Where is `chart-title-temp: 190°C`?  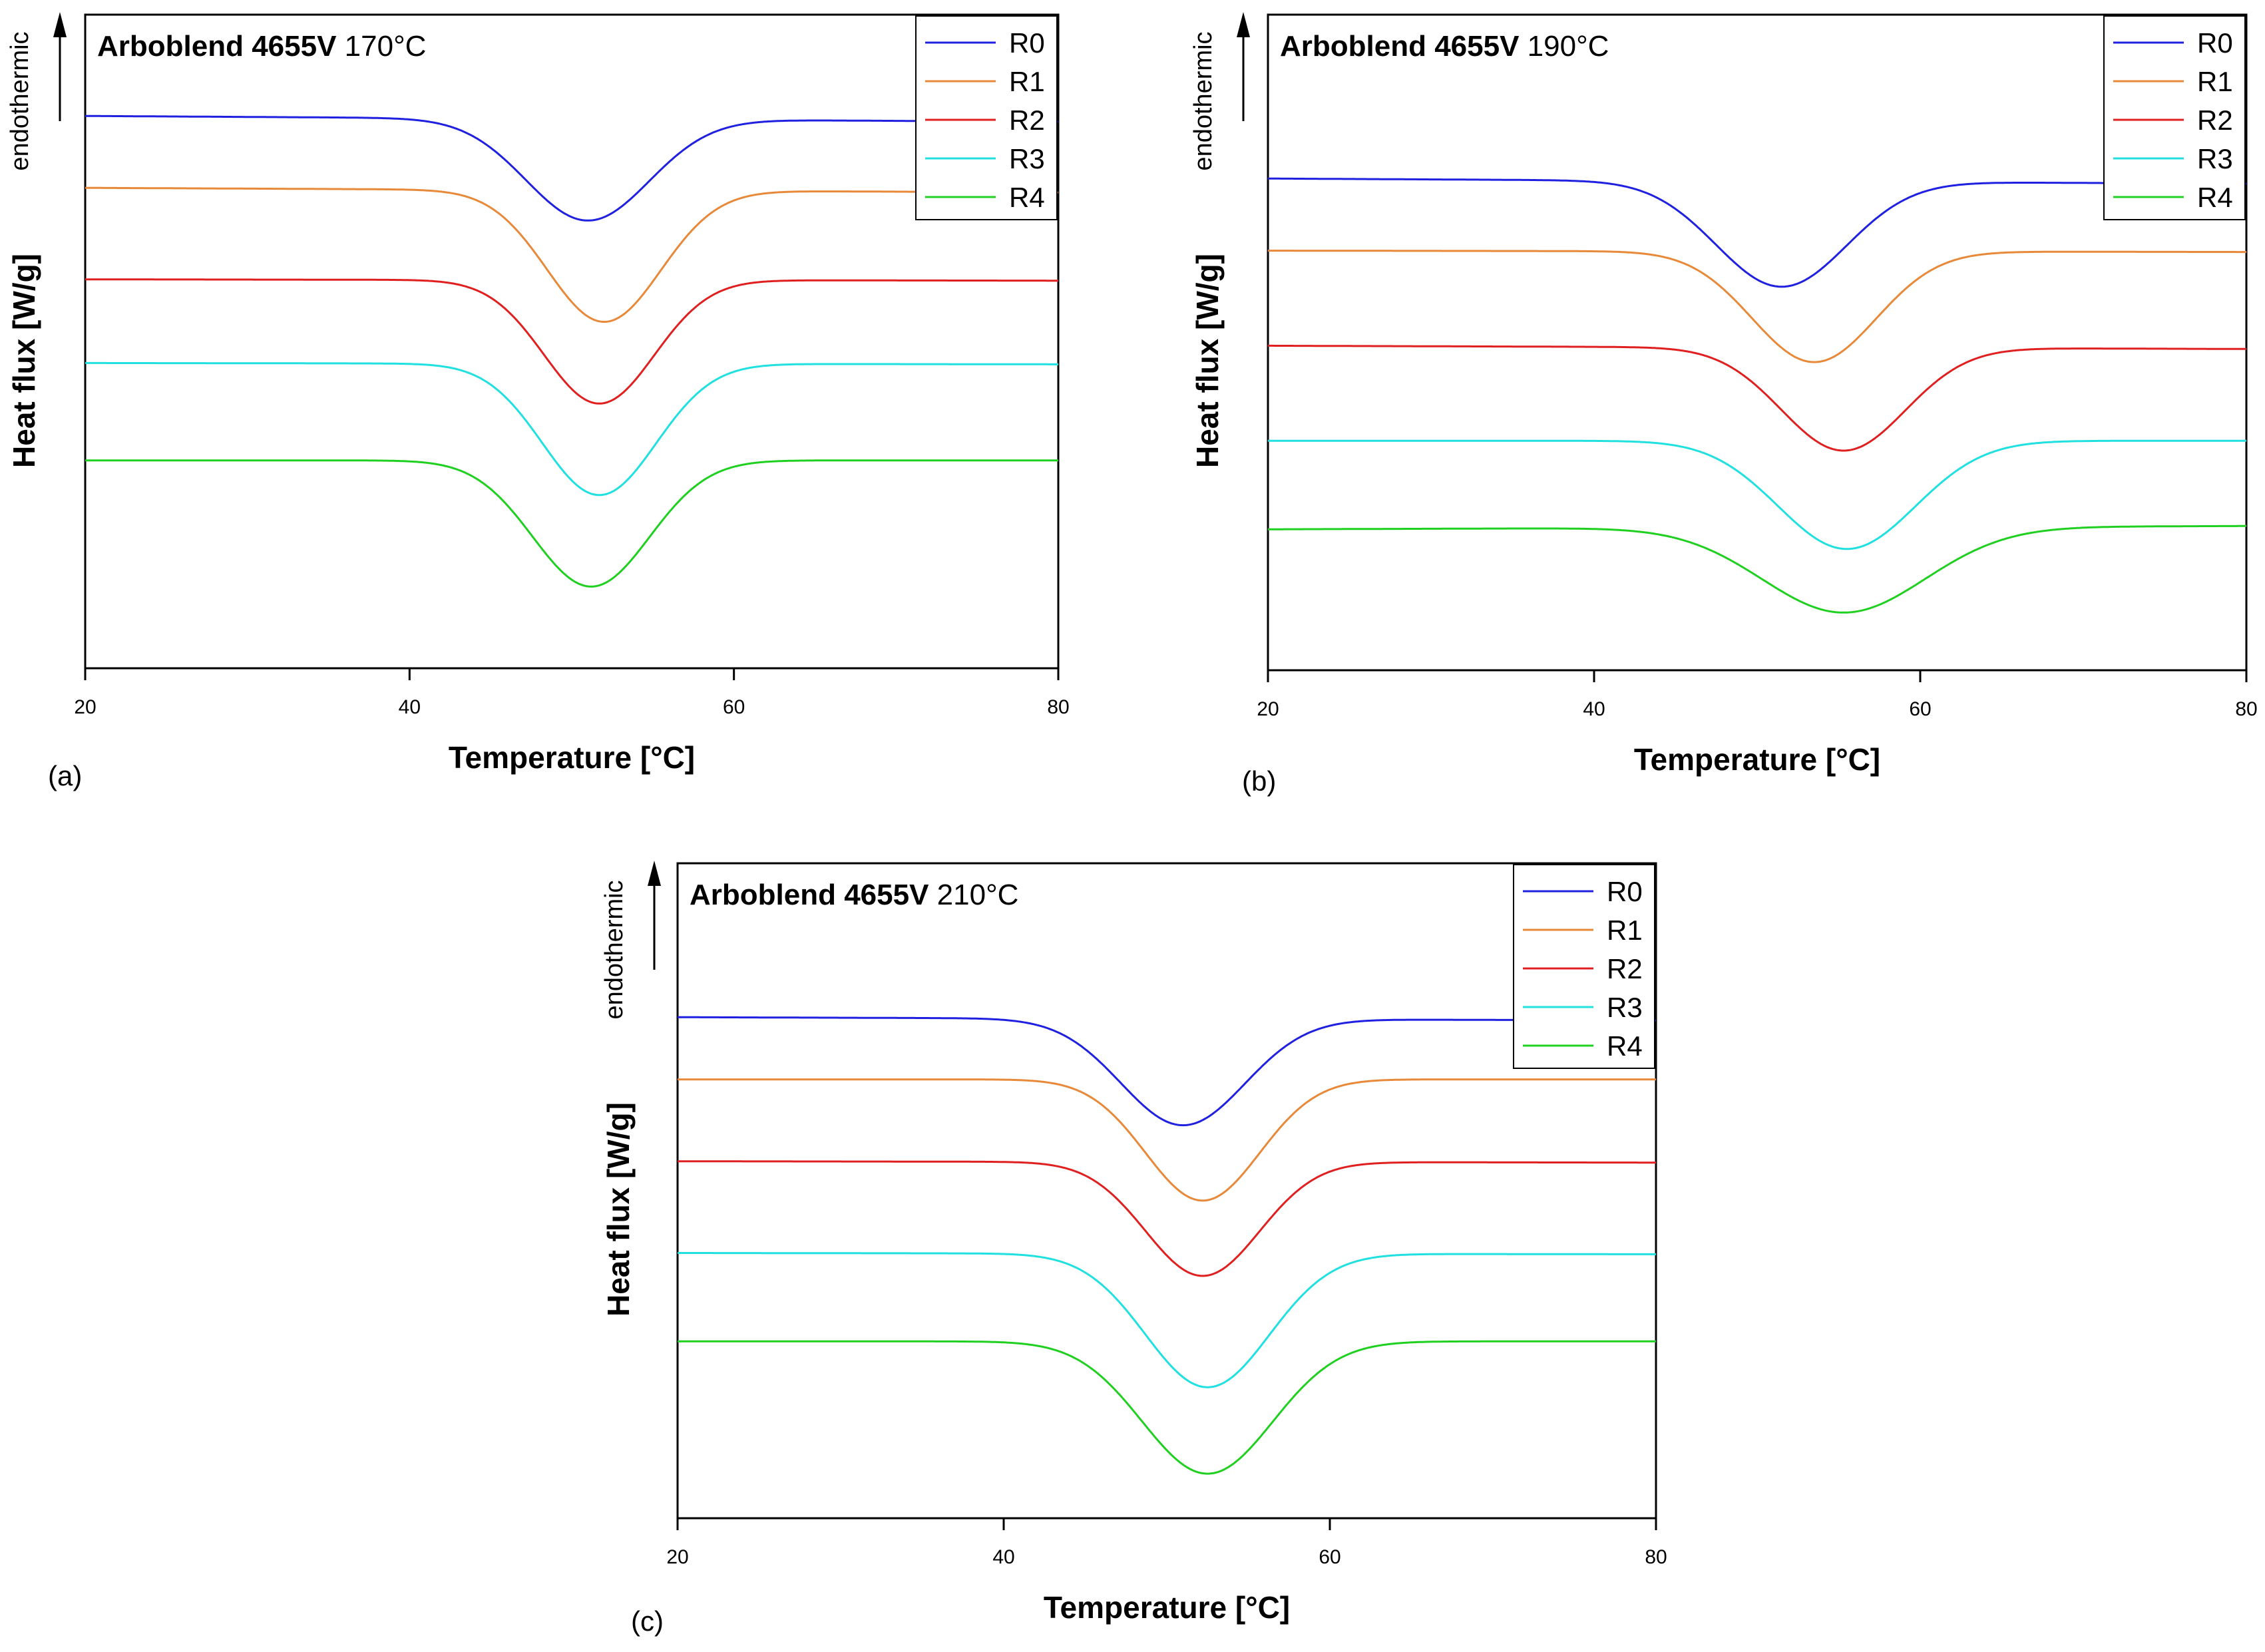
chart-title-temp: 190°C is located at coordinates (1564, 46).